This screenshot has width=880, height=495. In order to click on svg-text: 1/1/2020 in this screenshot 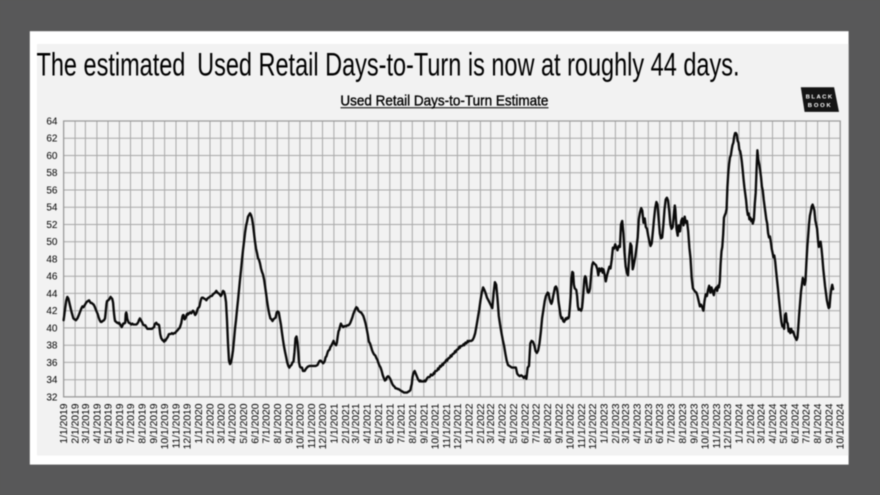, I will do `click(199, 423)`.